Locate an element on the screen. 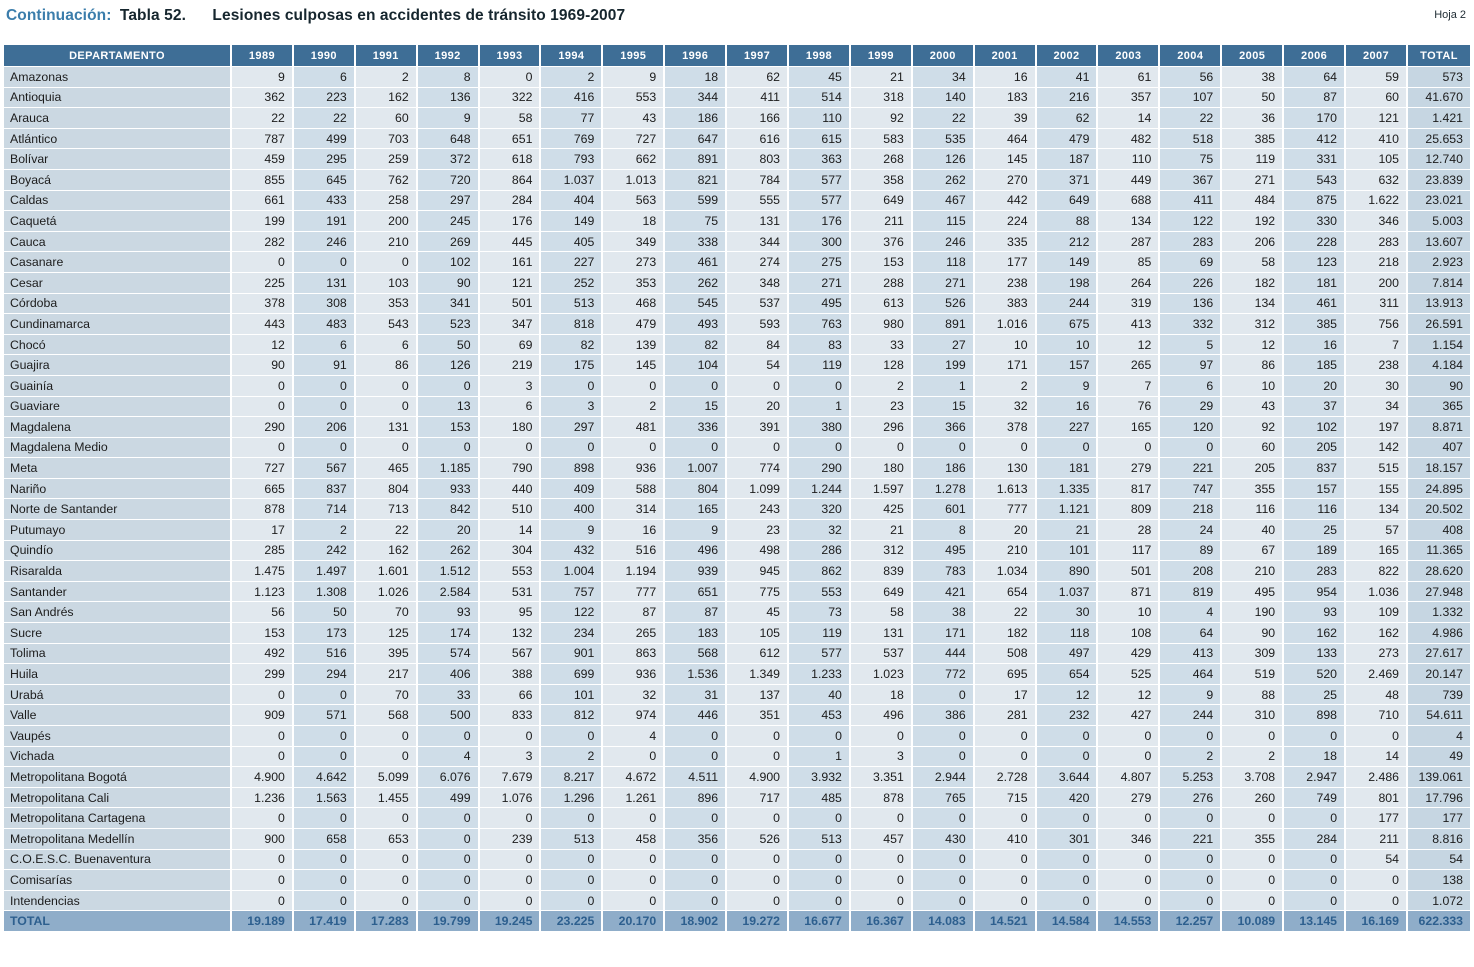 Image resolution: width=1474 pixels, height=967 pixels. value-cell: 17 is located at coordinates (262, 530).